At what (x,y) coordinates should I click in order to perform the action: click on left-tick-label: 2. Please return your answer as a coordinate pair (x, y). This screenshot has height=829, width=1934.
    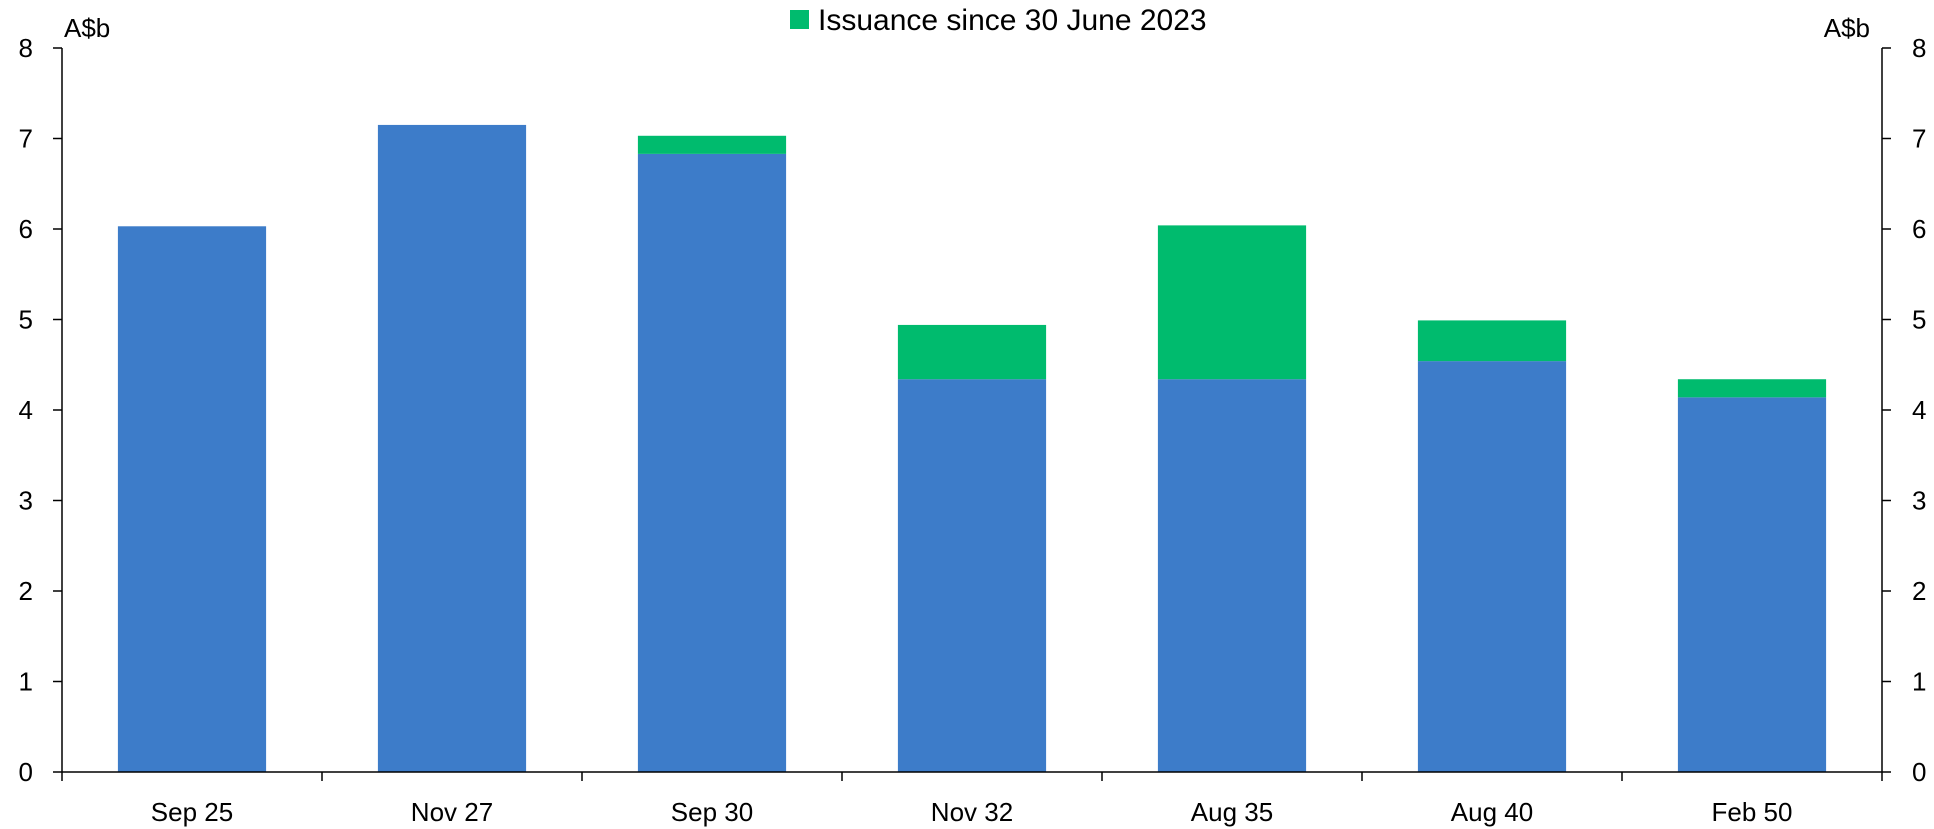
    Looking at the image, I should click on (26, 591).